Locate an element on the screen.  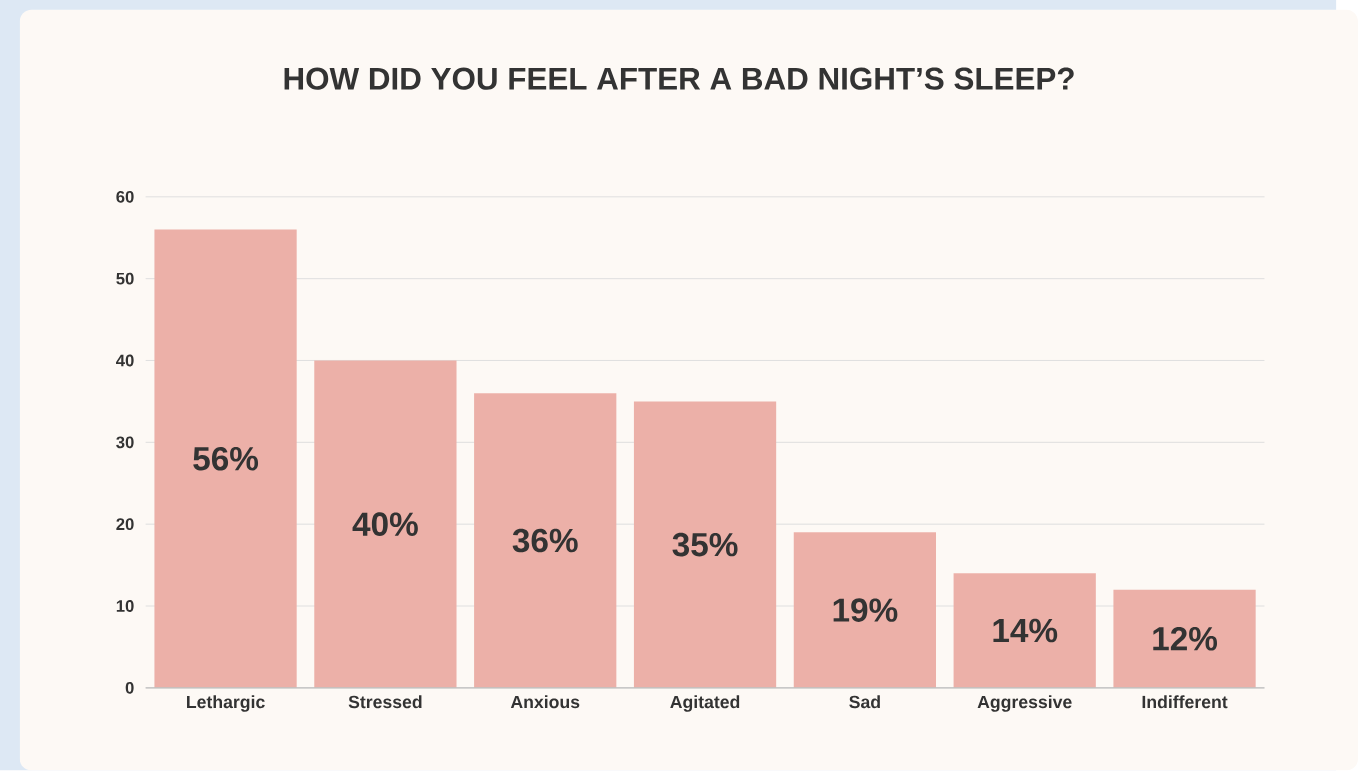
y-tick-label: 20 is located at coordinates (125, 524).